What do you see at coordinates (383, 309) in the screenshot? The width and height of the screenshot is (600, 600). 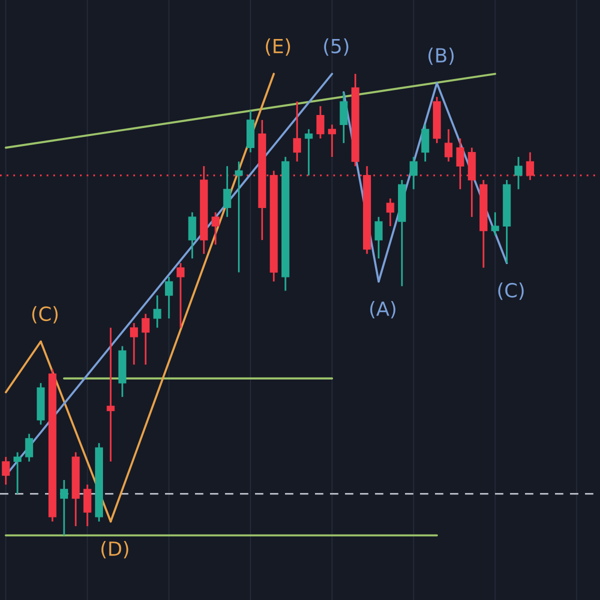 I see `series-label: (A)` at bounding box center [383, 309].